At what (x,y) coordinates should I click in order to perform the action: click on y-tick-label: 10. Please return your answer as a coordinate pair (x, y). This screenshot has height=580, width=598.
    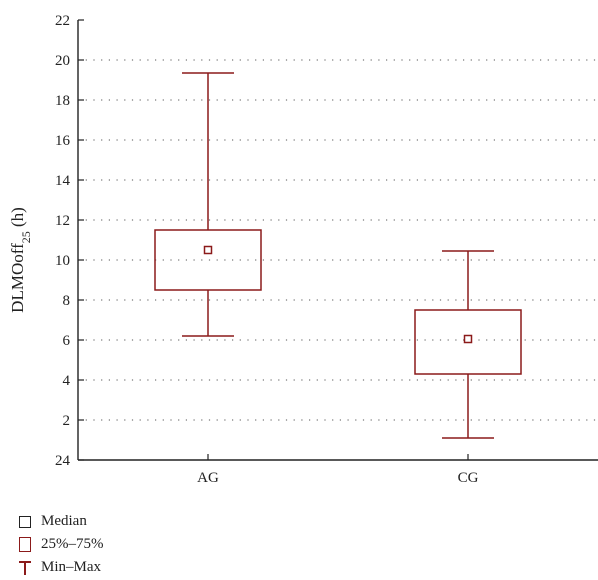
    Looking at the image, I should click on (62, 261).